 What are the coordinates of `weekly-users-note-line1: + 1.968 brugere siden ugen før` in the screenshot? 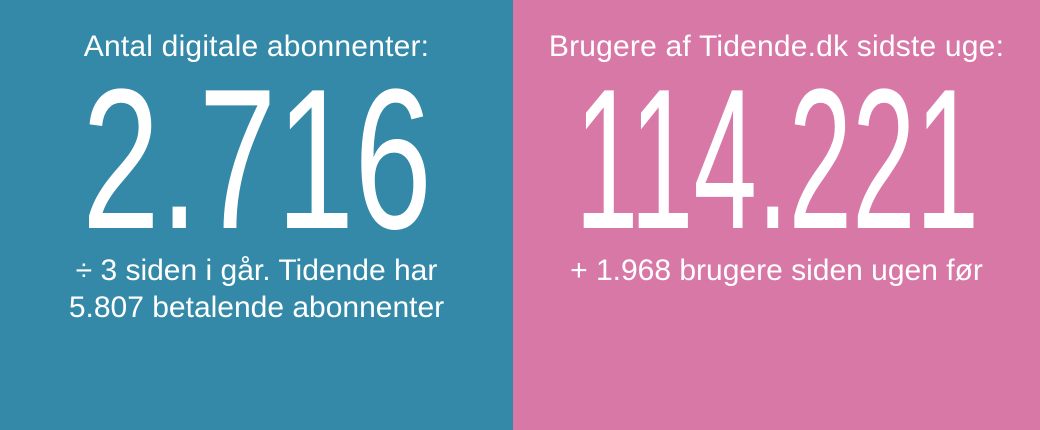 It's located at (776, 270).